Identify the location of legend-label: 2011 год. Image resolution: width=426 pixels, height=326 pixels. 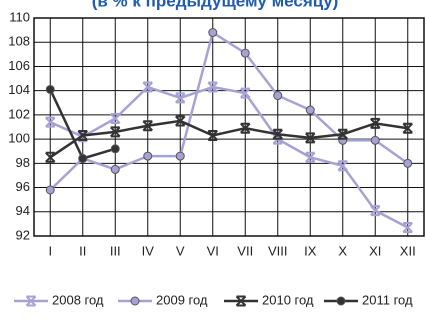
(387, 299).